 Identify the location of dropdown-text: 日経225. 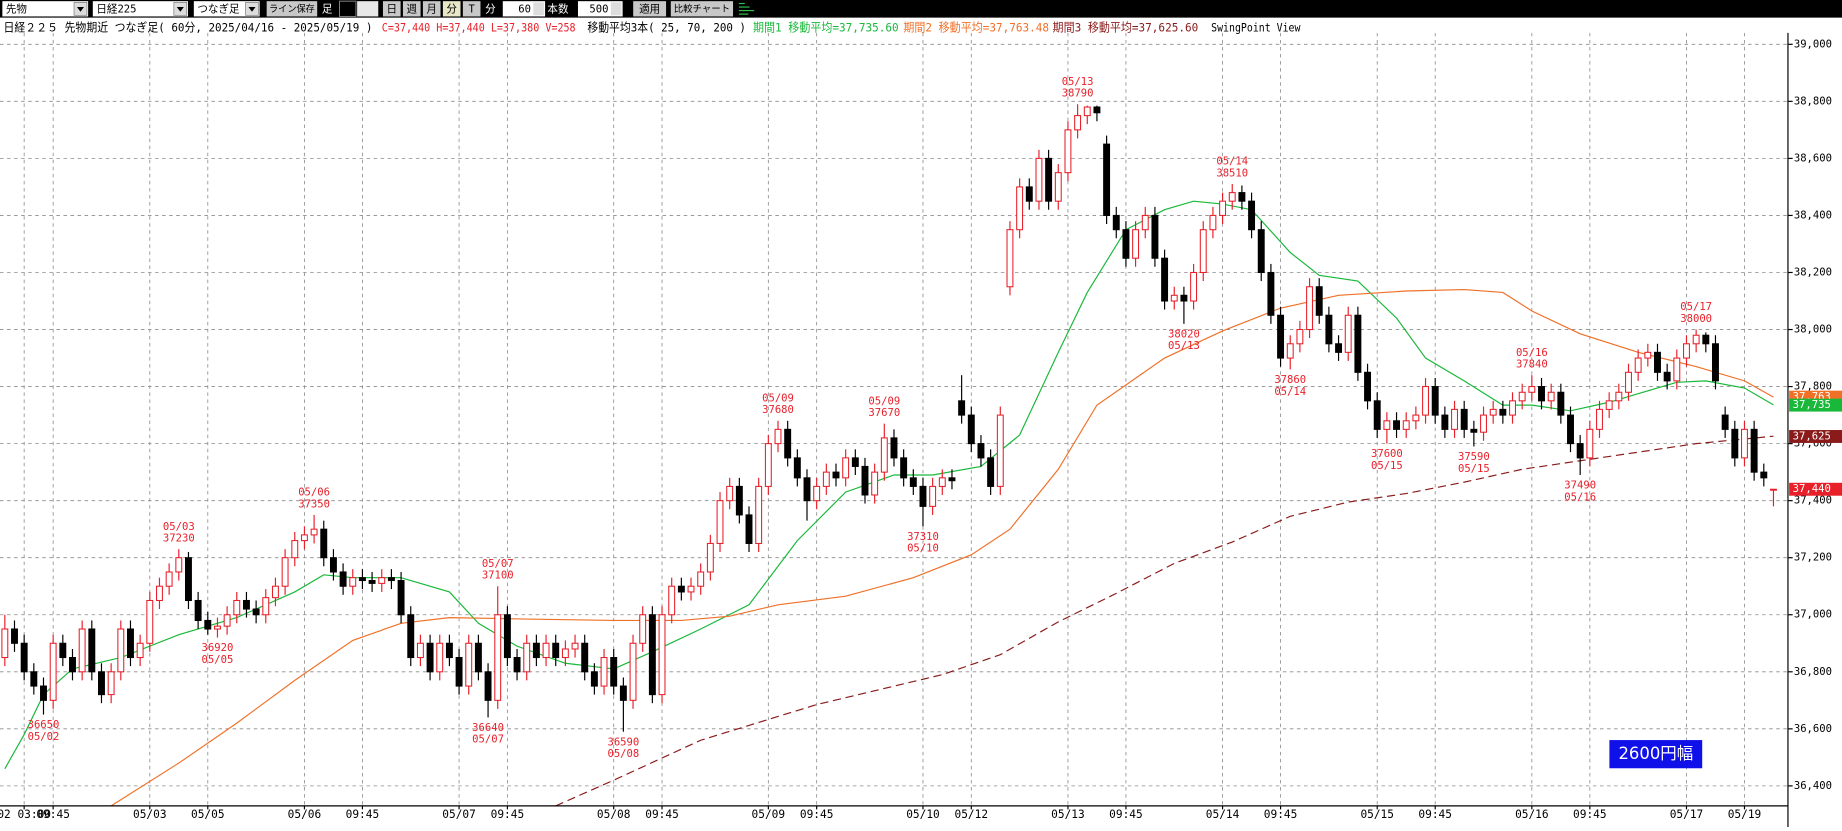
(116, 8).